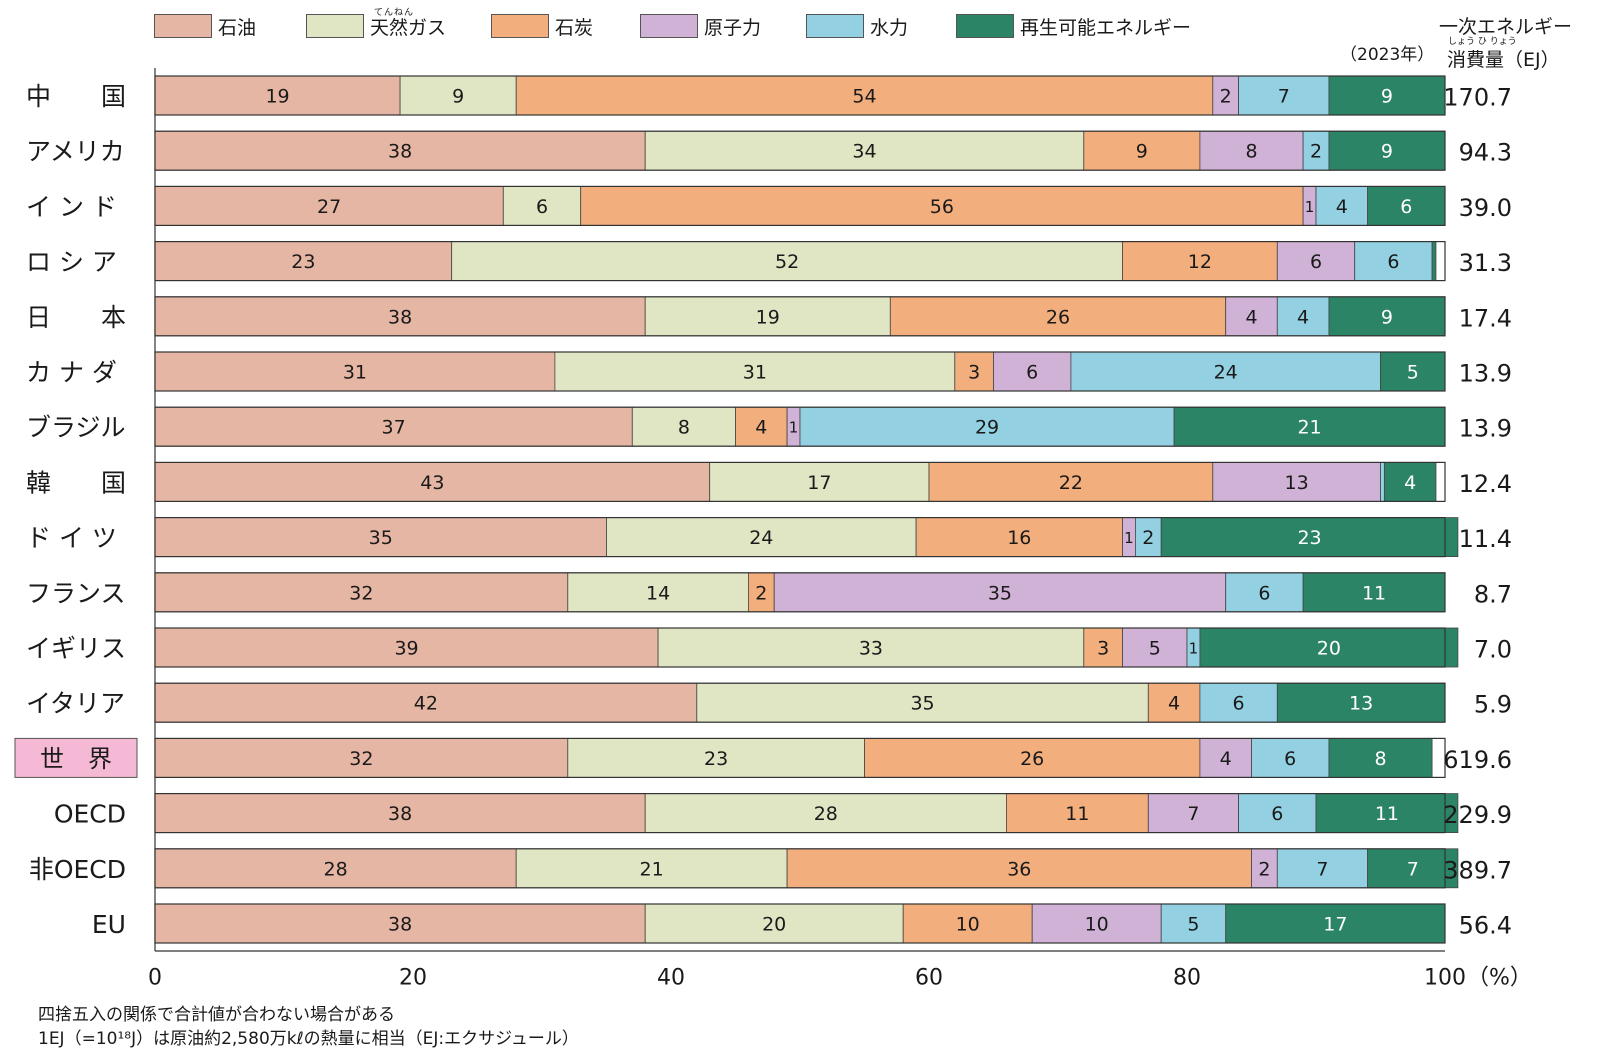 This screenshot has height=1050, width=1600. Describe the element at coordinates (671, 978) in the screenshot. I see `x-tick-label: 40` at that location.